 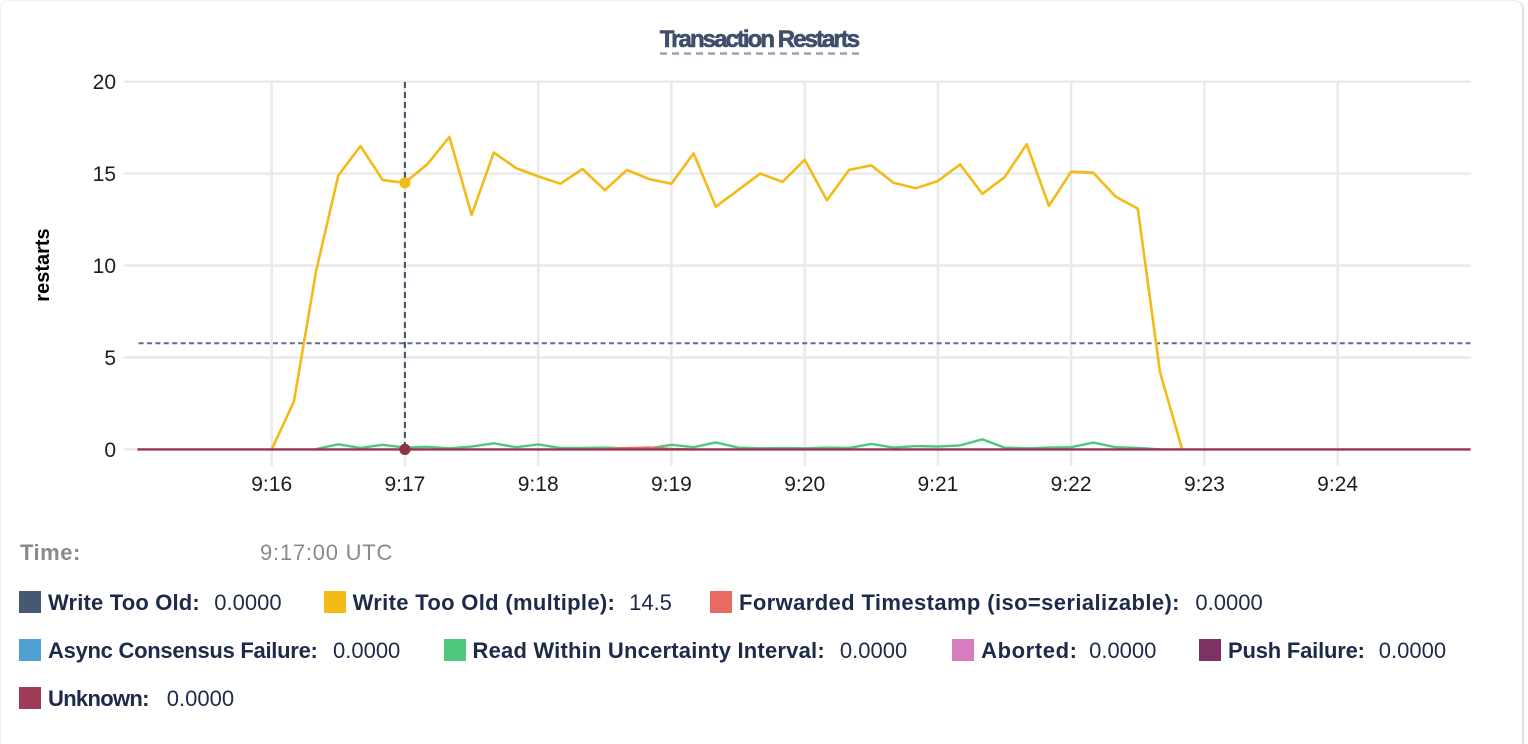 I want to click on svg-text: 9:18, so click(x=538, y=484).